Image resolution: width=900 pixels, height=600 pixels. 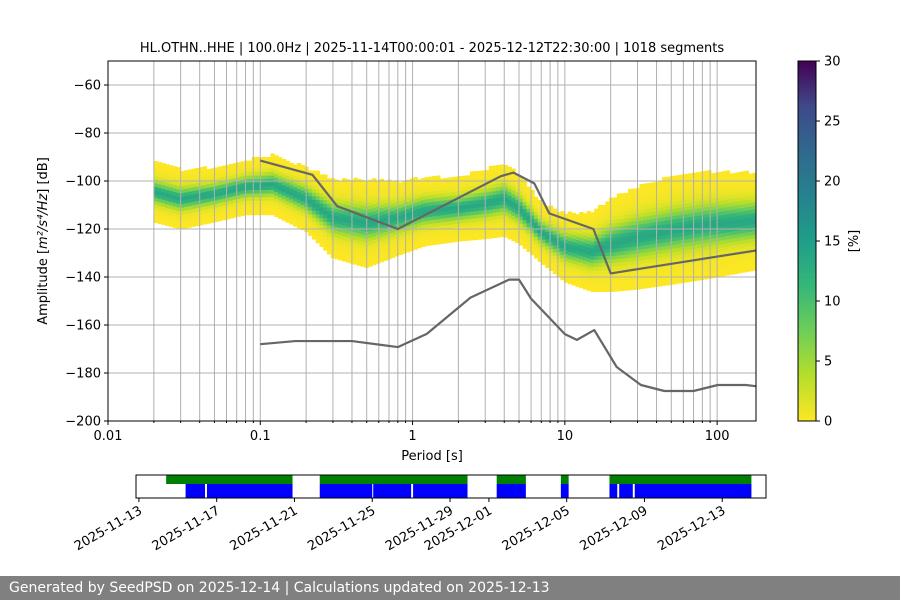 I want to click on y-axis-label: Amplitude [m²/s⁴/Hz] [dB], so click(x=43, y=241).